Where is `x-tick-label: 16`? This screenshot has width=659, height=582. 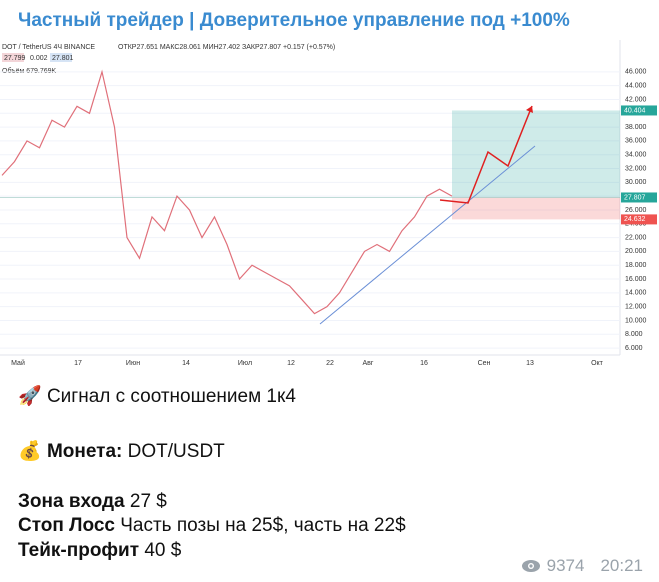 x-tick-label: 16 is located at coordinates (424, 363).